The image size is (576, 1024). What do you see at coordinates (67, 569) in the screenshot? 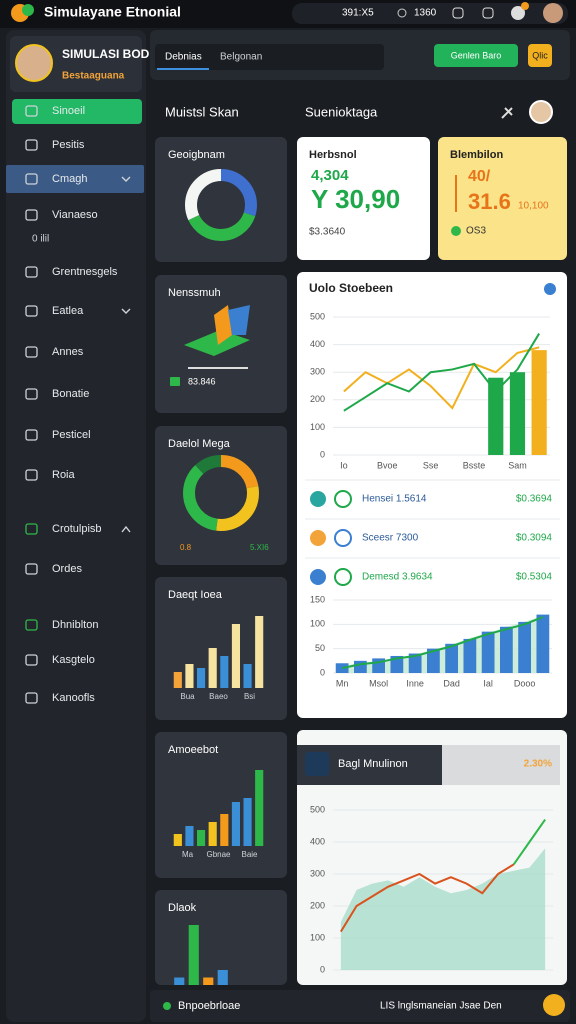
I see `menu-item: Ordes` at bounding box center [67, 569].